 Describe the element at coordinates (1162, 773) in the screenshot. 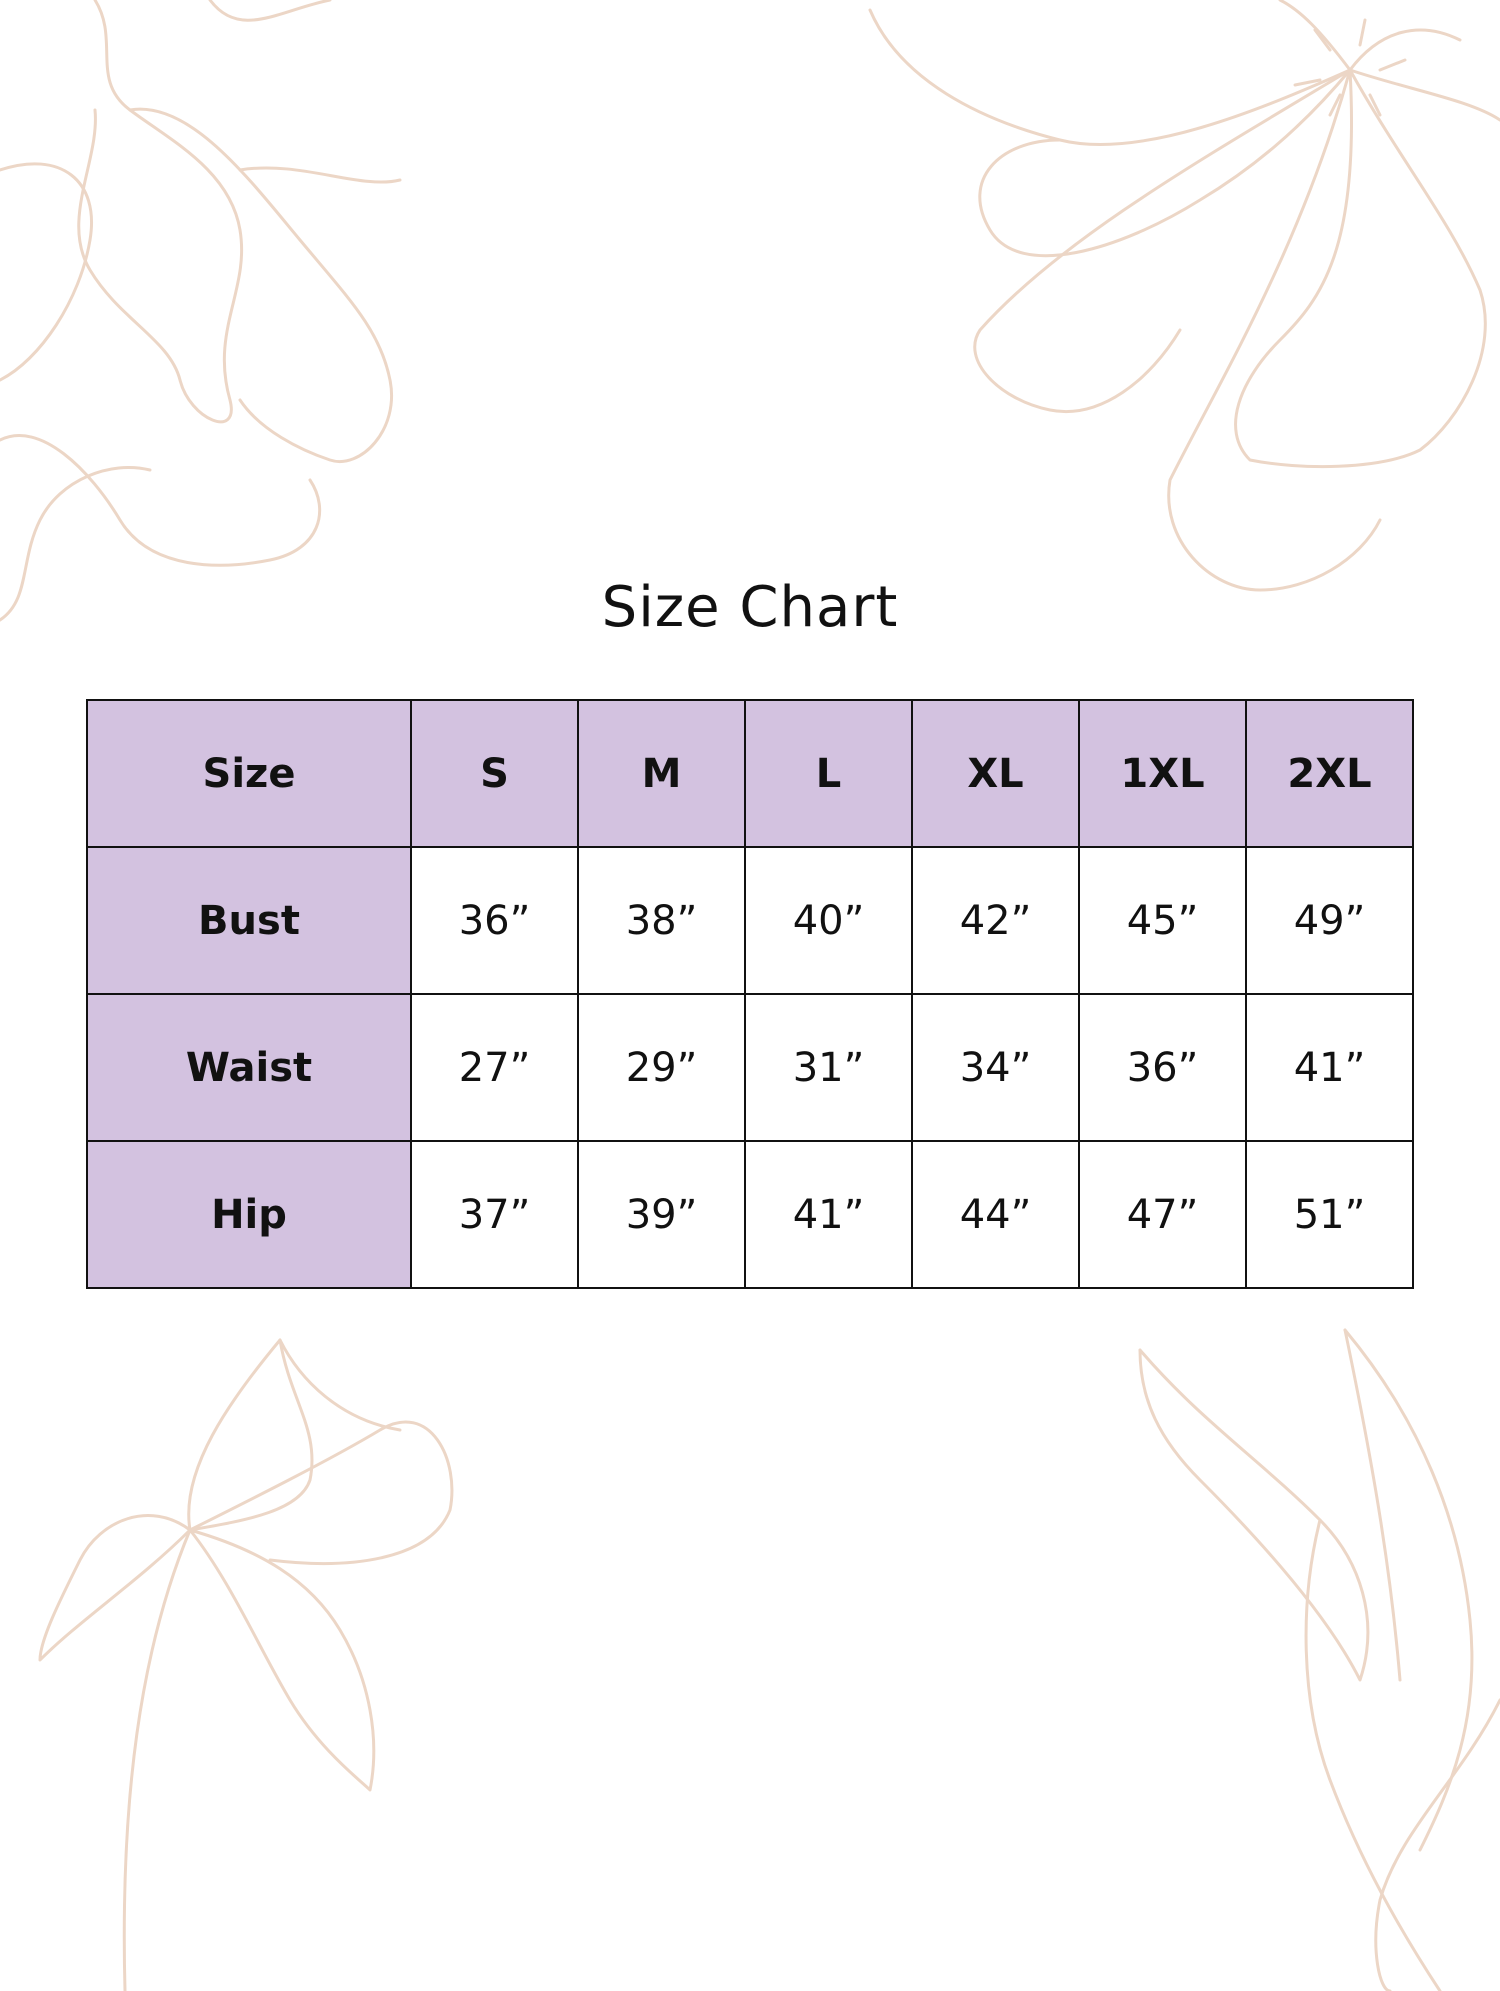

I see `header-cell: 1XL` at that location.